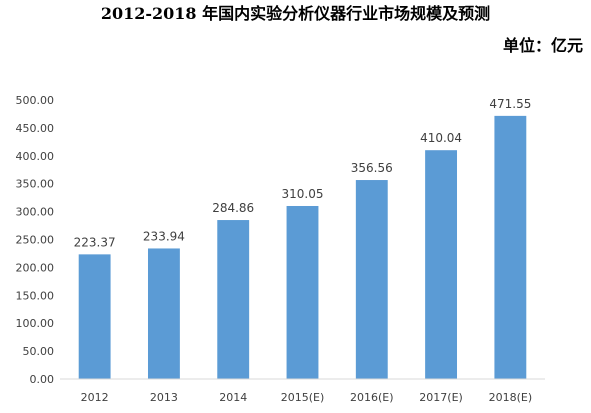 The width and height of the screenshot is (591, 413). What do you see at coordinates (35, 323) in the screenshot?
I see `y-tick-label: 100.00` at bounding box center [35, 323].